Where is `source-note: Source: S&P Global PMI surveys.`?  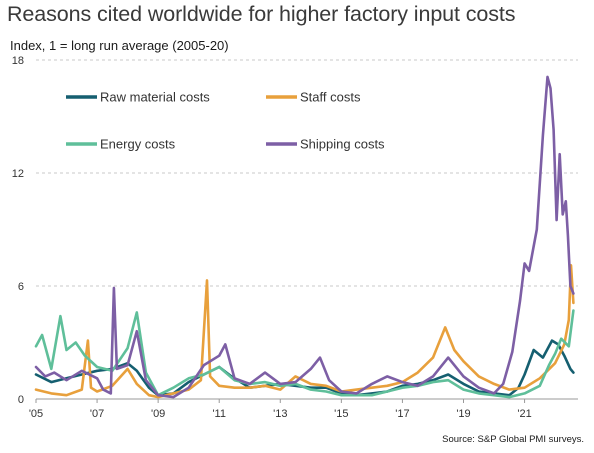 source-note: Source: S&P Global PMI surveys. is located at coordinates (513, 439).